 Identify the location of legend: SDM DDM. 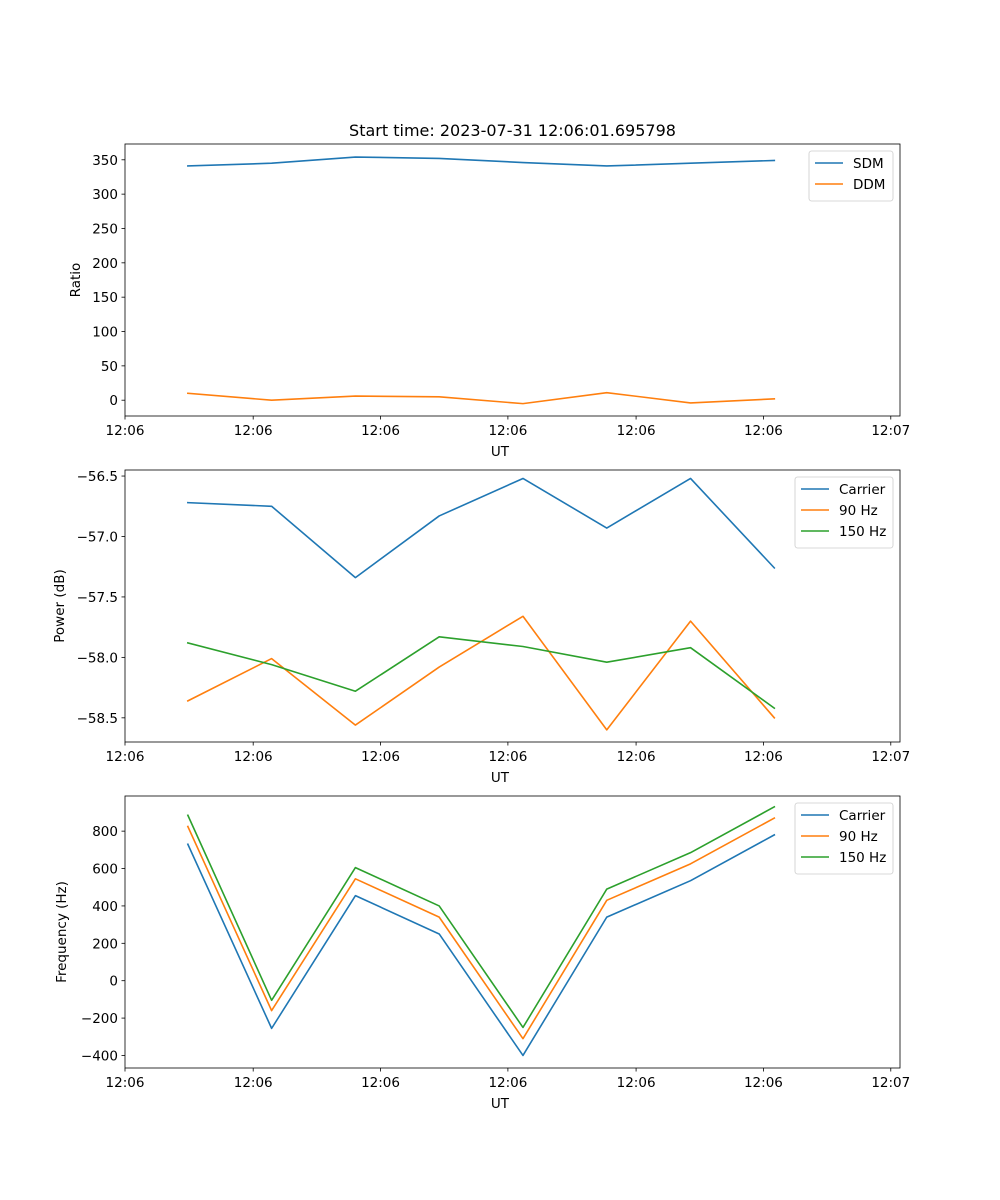
(851, 176).